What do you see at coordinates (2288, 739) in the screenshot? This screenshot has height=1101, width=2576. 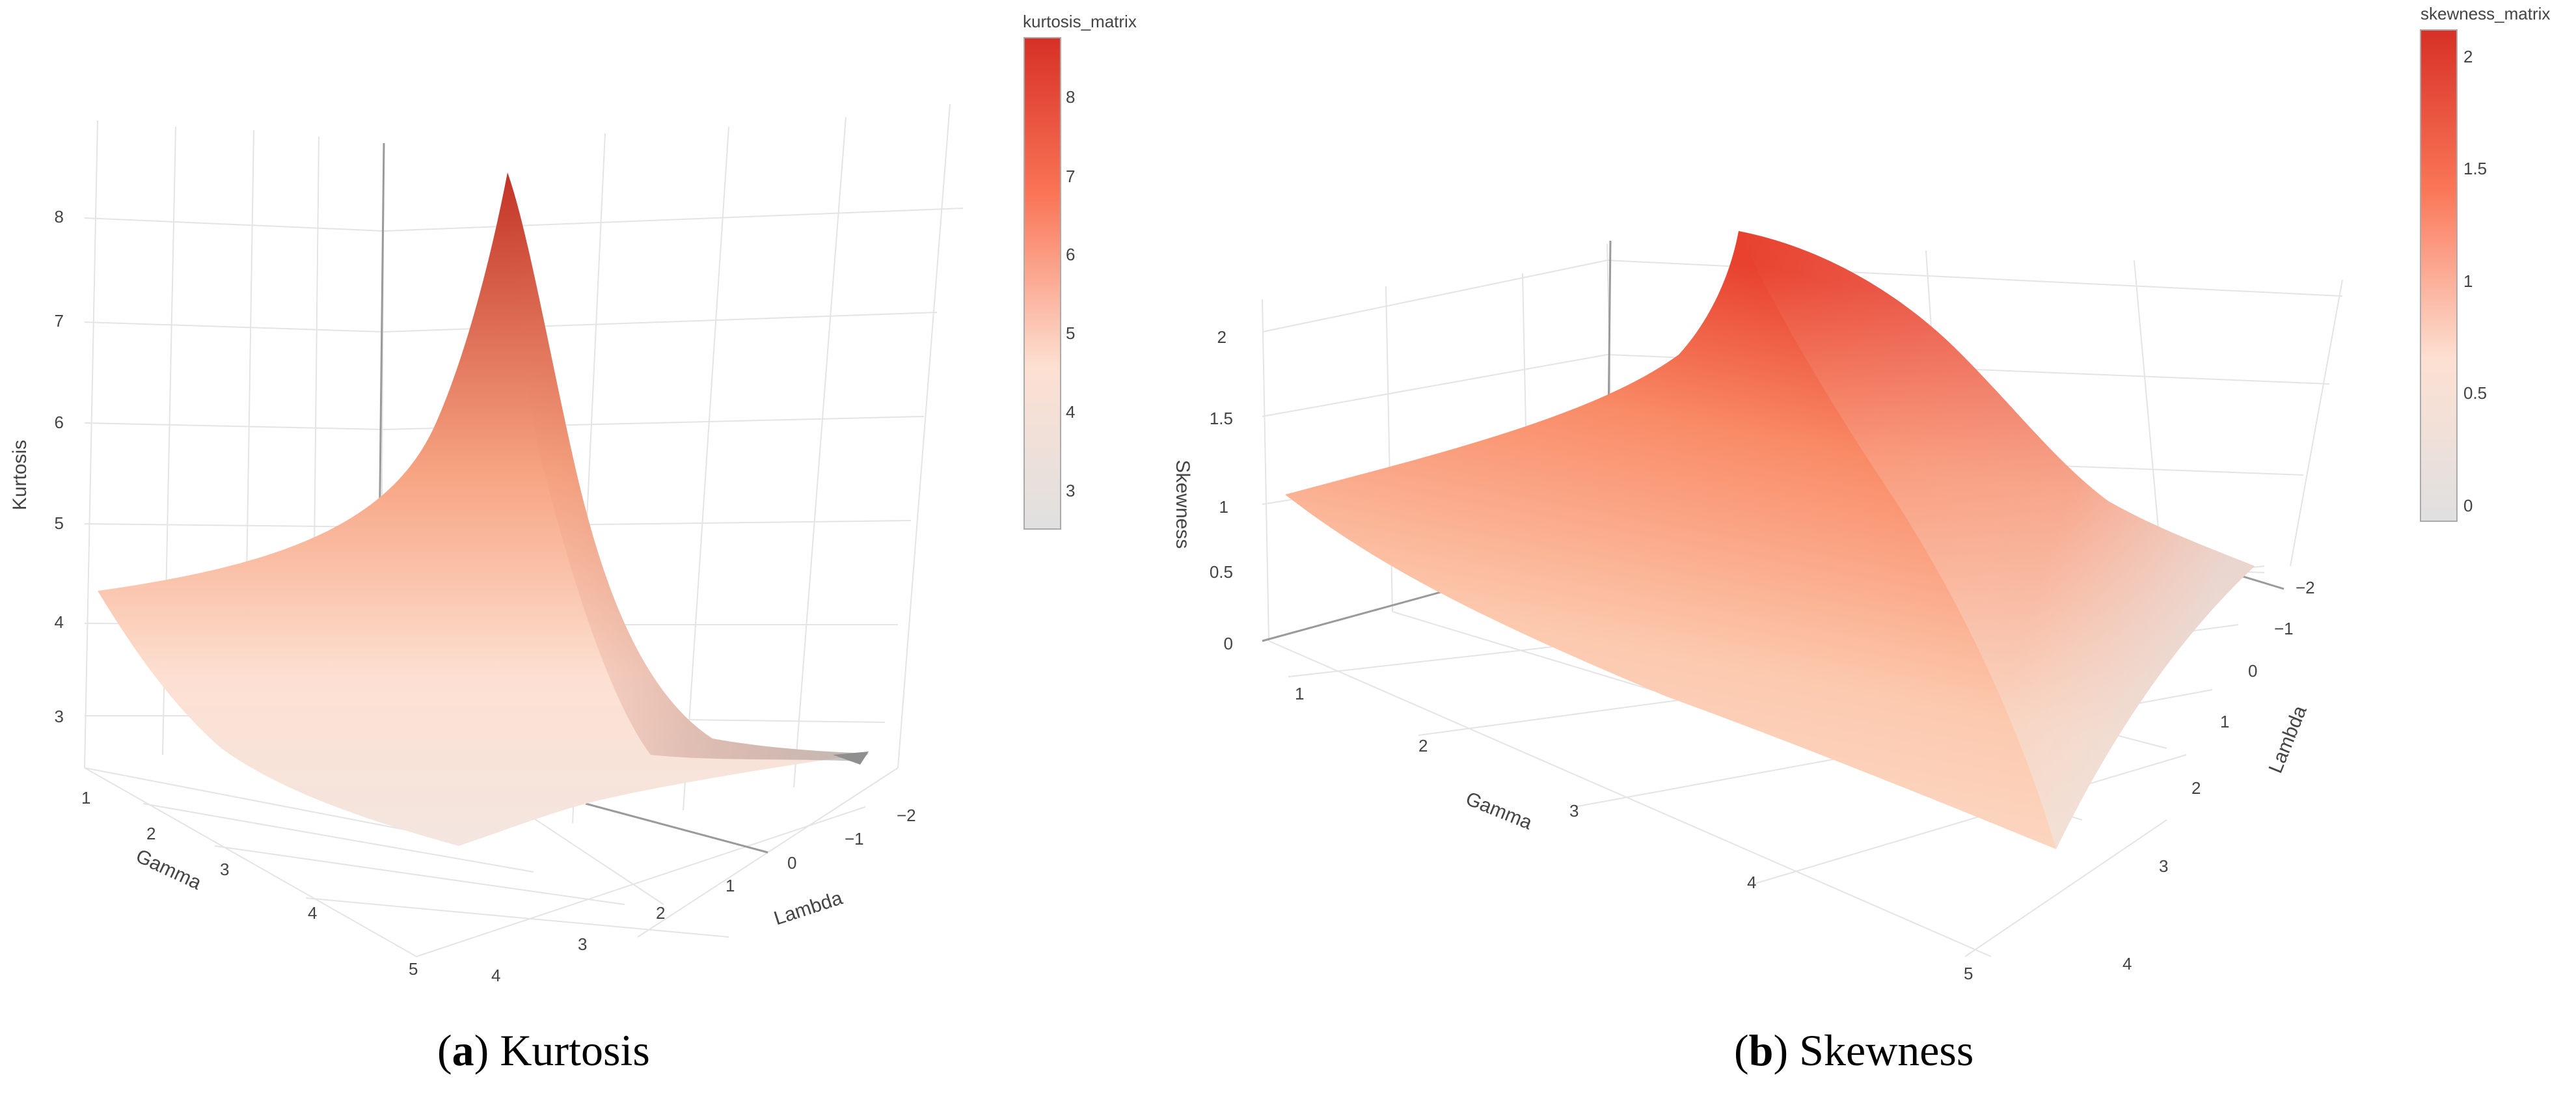 I see `skewness-lambda-axis-title: Lambda` at bounding box center [2288, 739].